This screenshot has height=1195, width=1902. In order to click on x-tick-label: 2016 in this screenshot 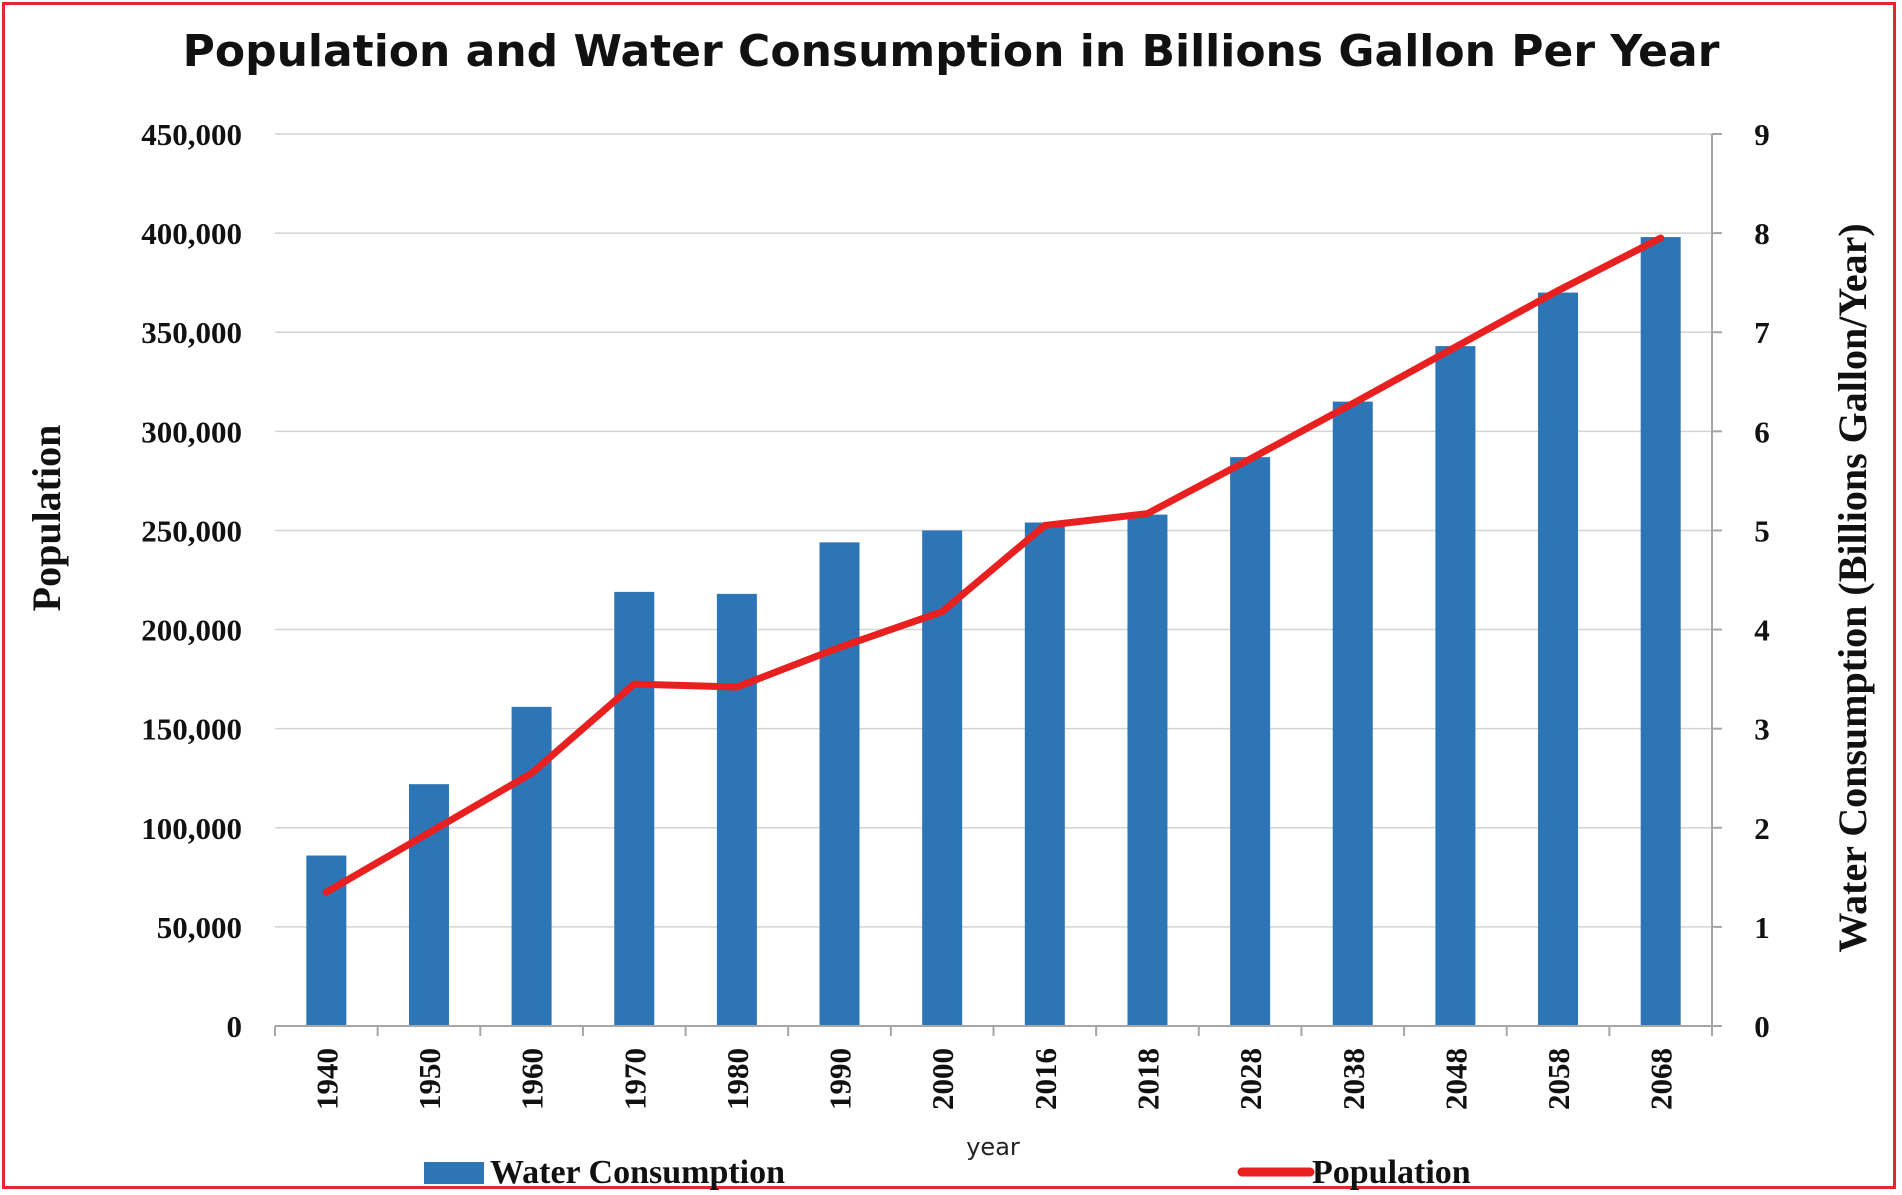, I will do `click(1045, 1079)`.